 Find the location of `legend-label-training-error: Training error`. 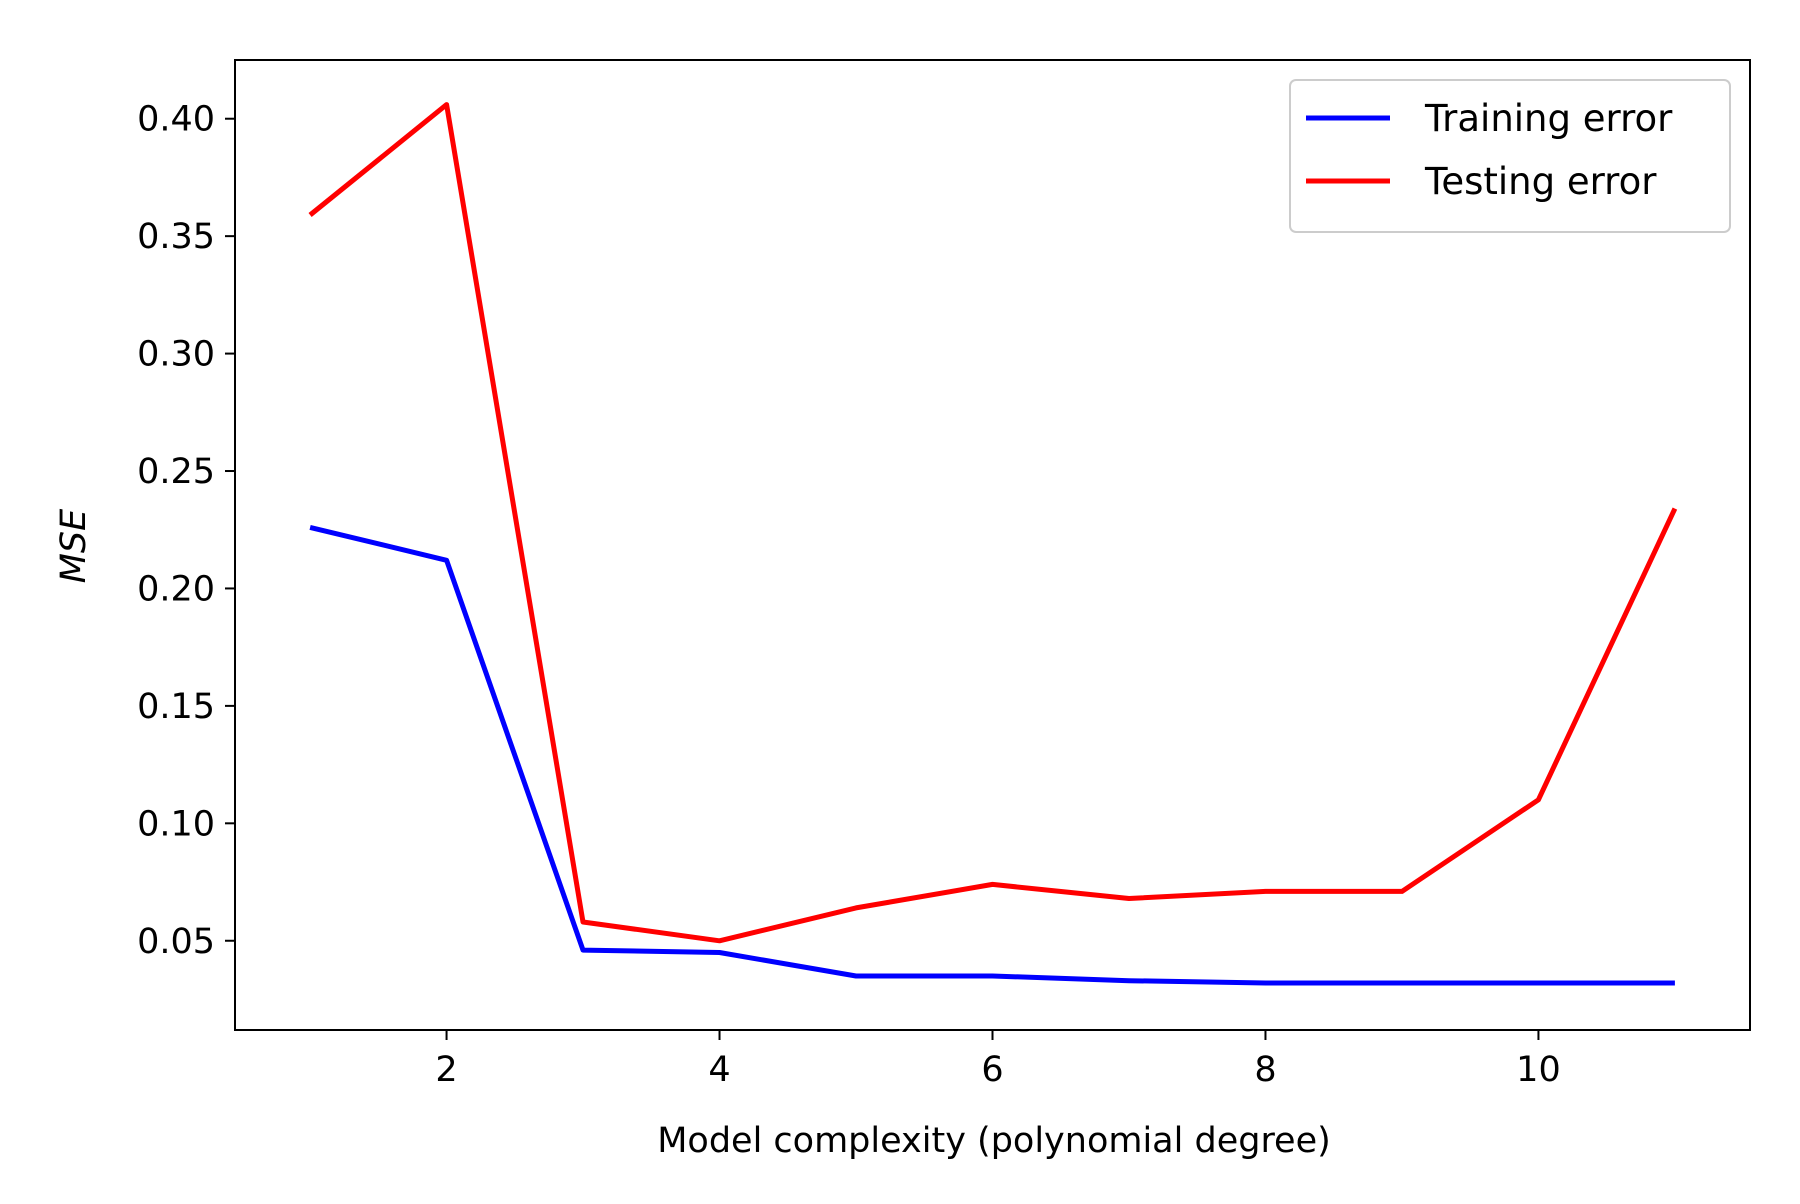

legend-label-training-error: Training error is located at coordinates (1548, 118).